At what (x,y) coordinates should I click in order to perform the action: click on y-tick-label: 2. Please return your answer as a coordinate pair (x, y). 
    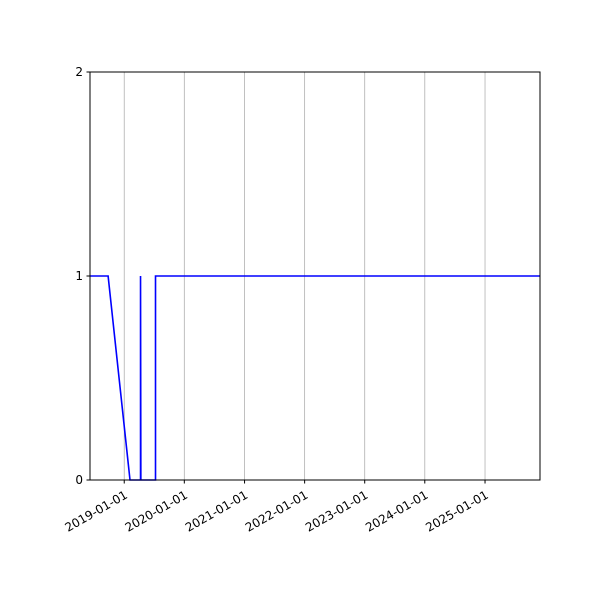
    Looking at the image, I should click on (79, 72).